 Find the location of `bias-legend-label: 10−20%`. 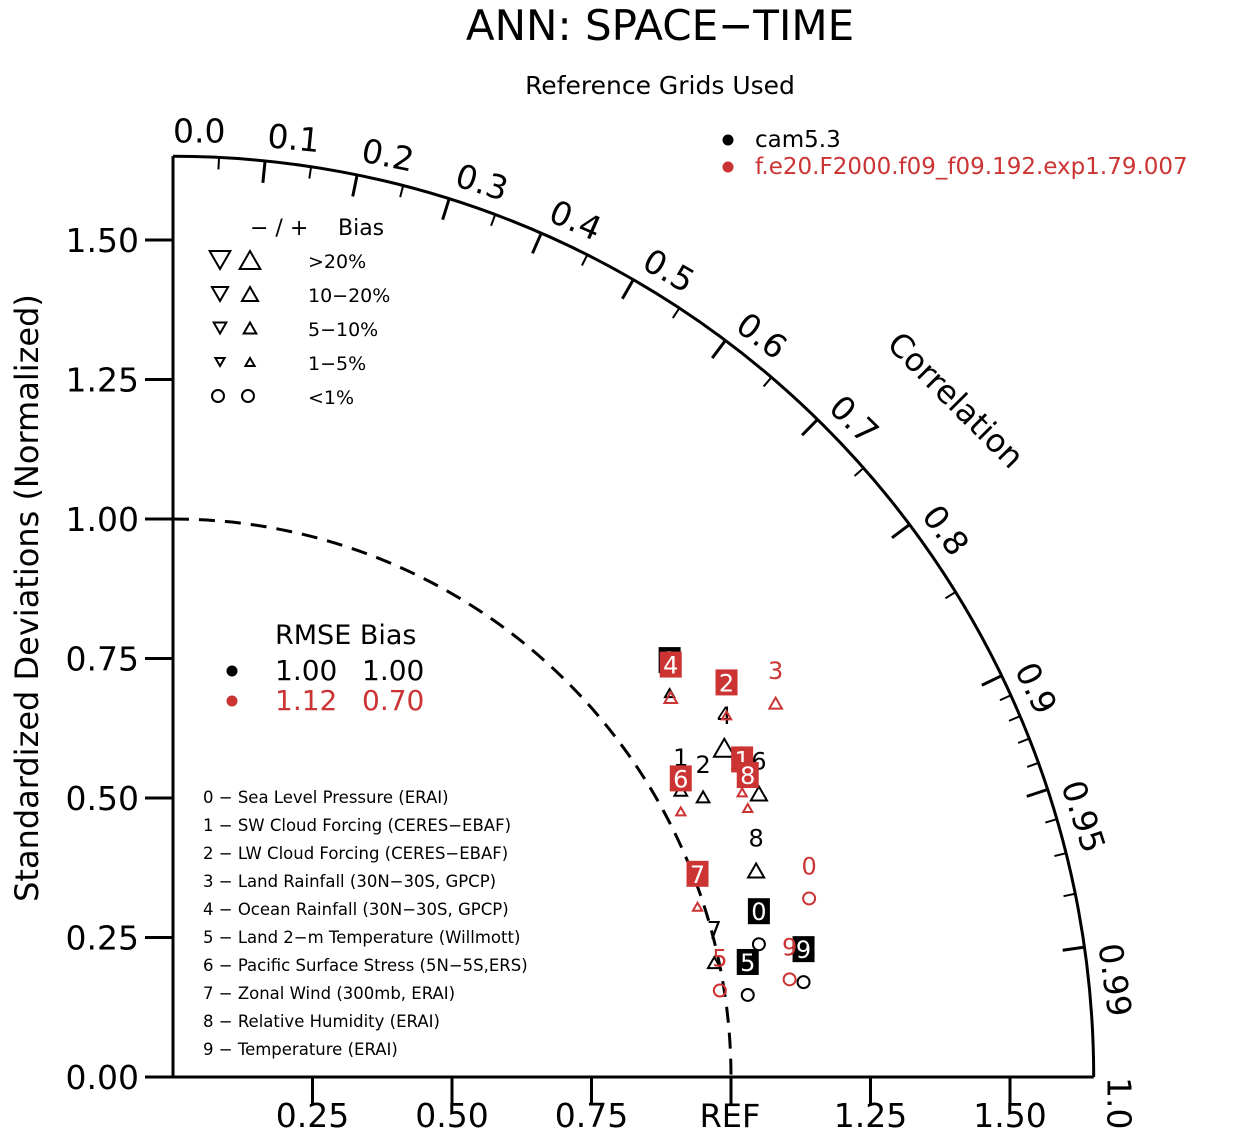

bias-legend-label: 10−20% is located at coordinates (349, 296).